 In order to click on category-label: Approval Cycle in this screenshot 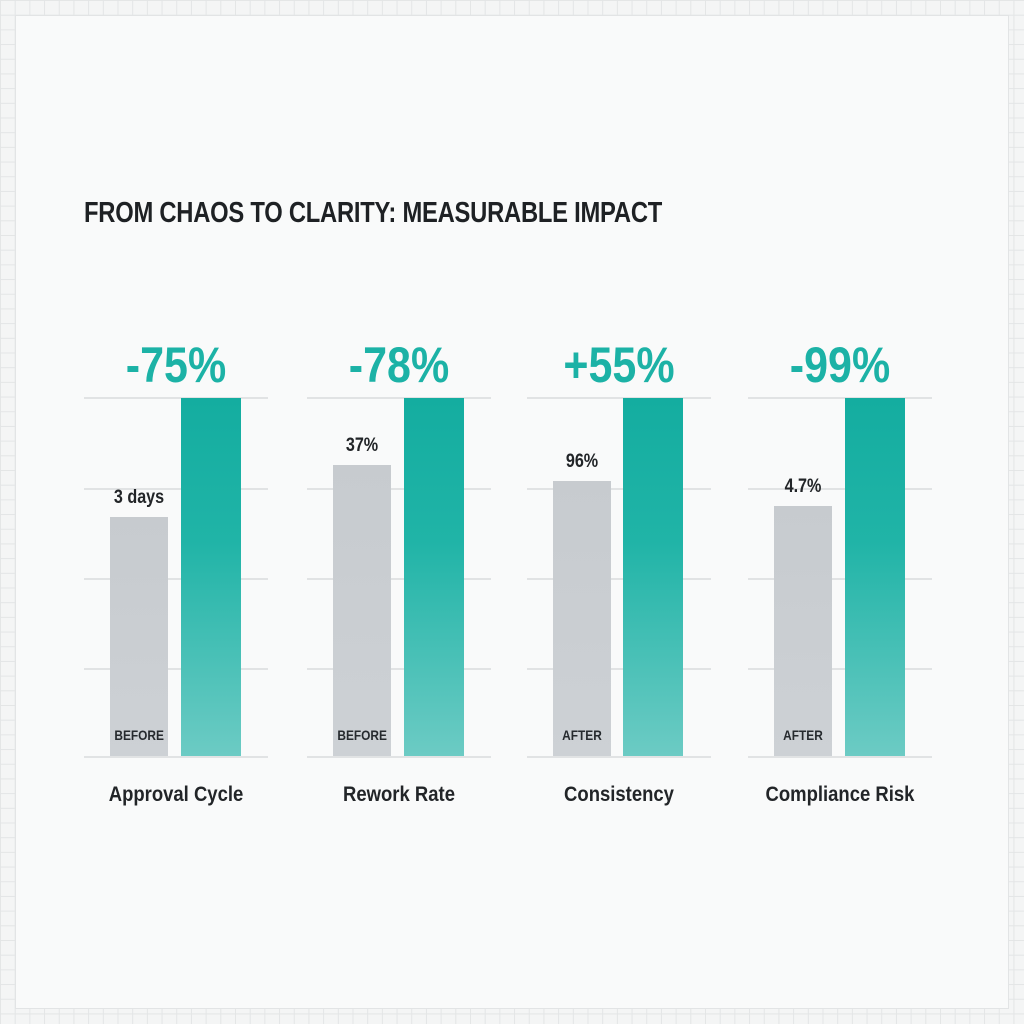, I will do `click(176, 794)`.